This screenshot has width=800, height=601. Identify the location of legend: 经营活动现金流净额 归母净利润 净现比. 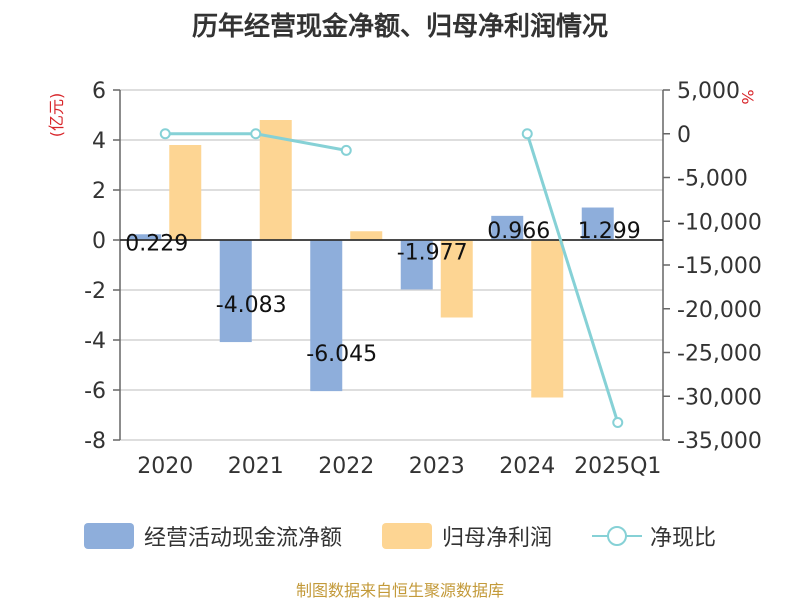
(400, 536).